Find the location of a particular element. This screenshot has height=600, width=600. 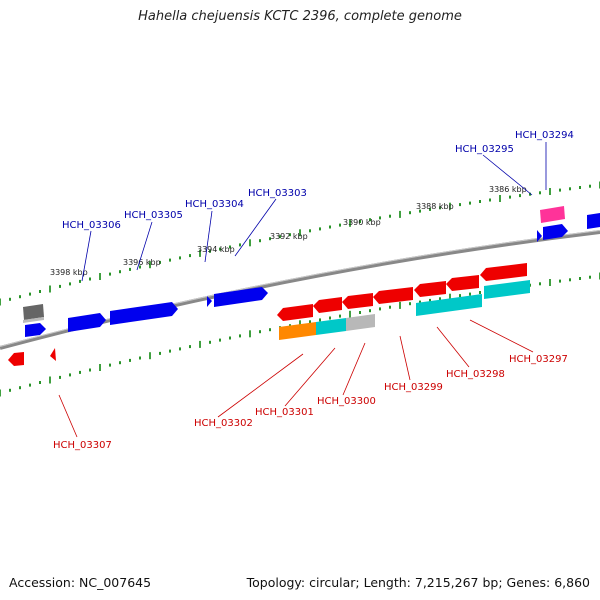

gene-label: HCH_03302 is located at coordinates (223, 423).